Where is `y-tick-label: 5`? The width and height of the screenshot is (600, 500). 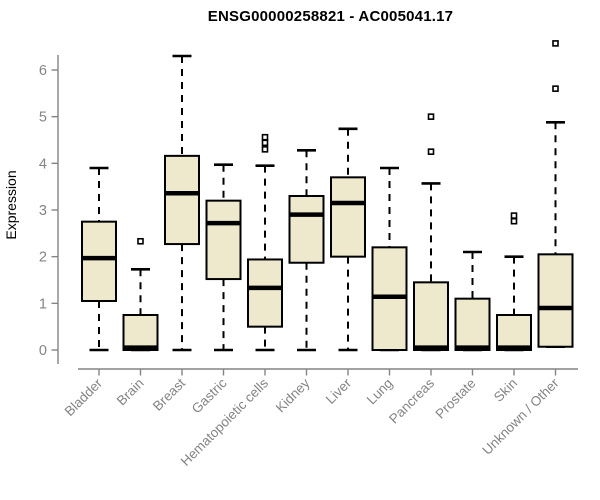 y-tick-label: 5 is located at coordinates (43, 118).